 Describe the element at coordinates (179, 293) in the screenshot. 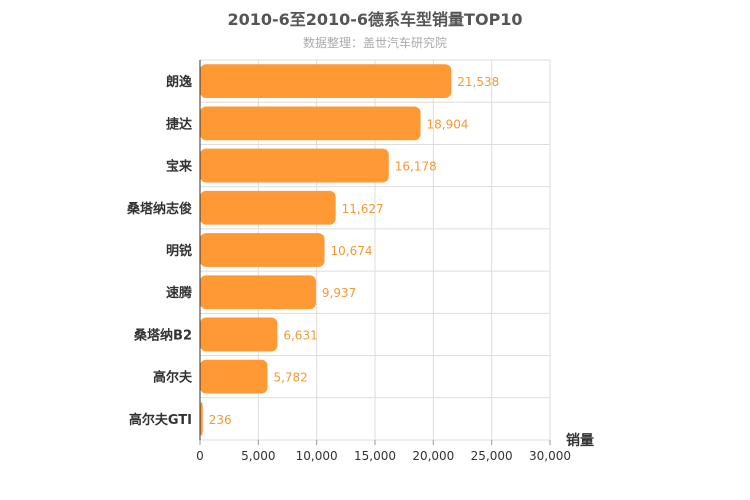

I see `category-label: 速腾` at that location.